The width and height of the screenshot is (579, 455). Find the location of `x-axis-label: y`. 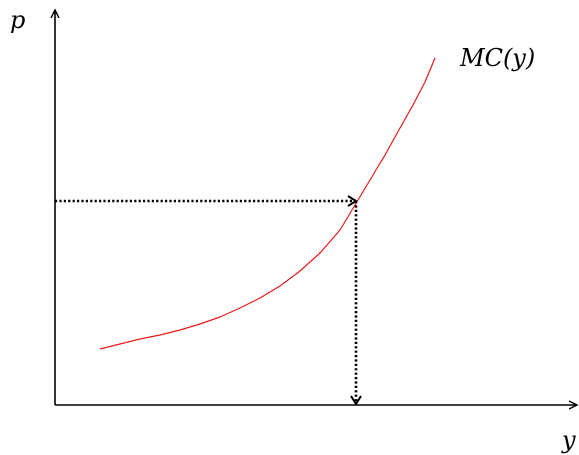

x-axis-label: y is located at coordinates (568, 440).